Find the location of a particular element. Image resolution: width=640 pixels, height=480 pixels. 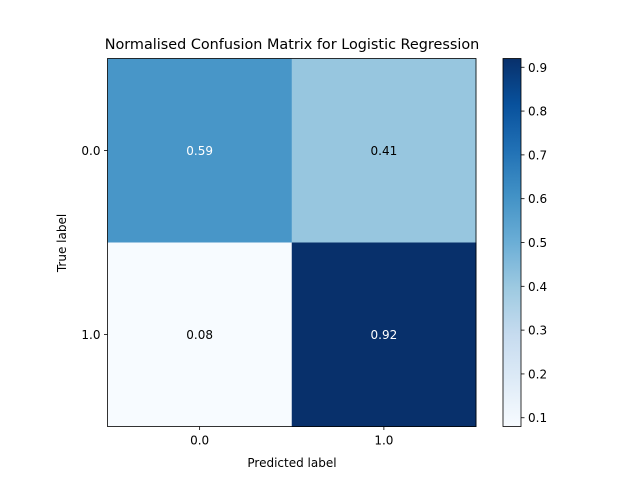

colorbar-tick-label-7: 0.8 is located at coordinates (537, 112).